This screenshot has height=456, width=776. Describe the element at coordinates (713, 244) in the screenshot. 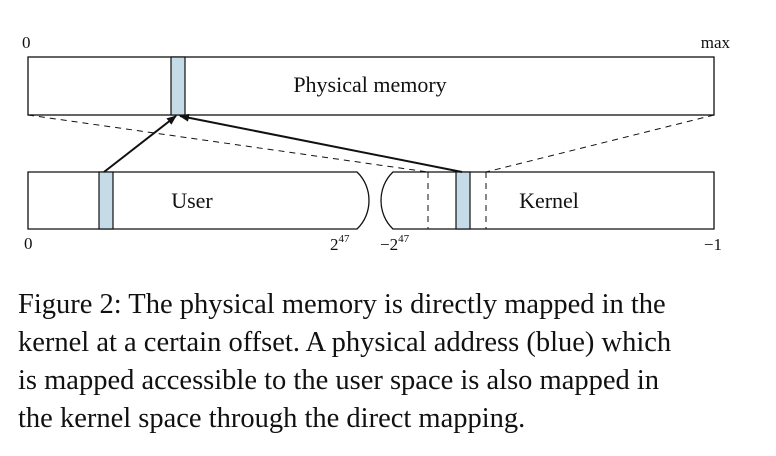

I see `virtual-end-label: −1` at that location.